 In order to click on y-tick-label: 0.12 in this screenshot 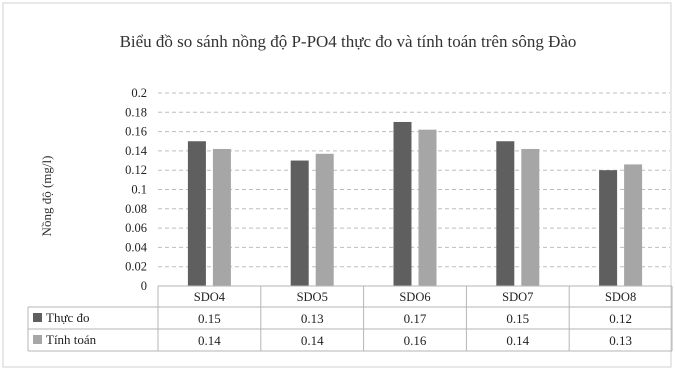, I will do `click(136, 170)`.